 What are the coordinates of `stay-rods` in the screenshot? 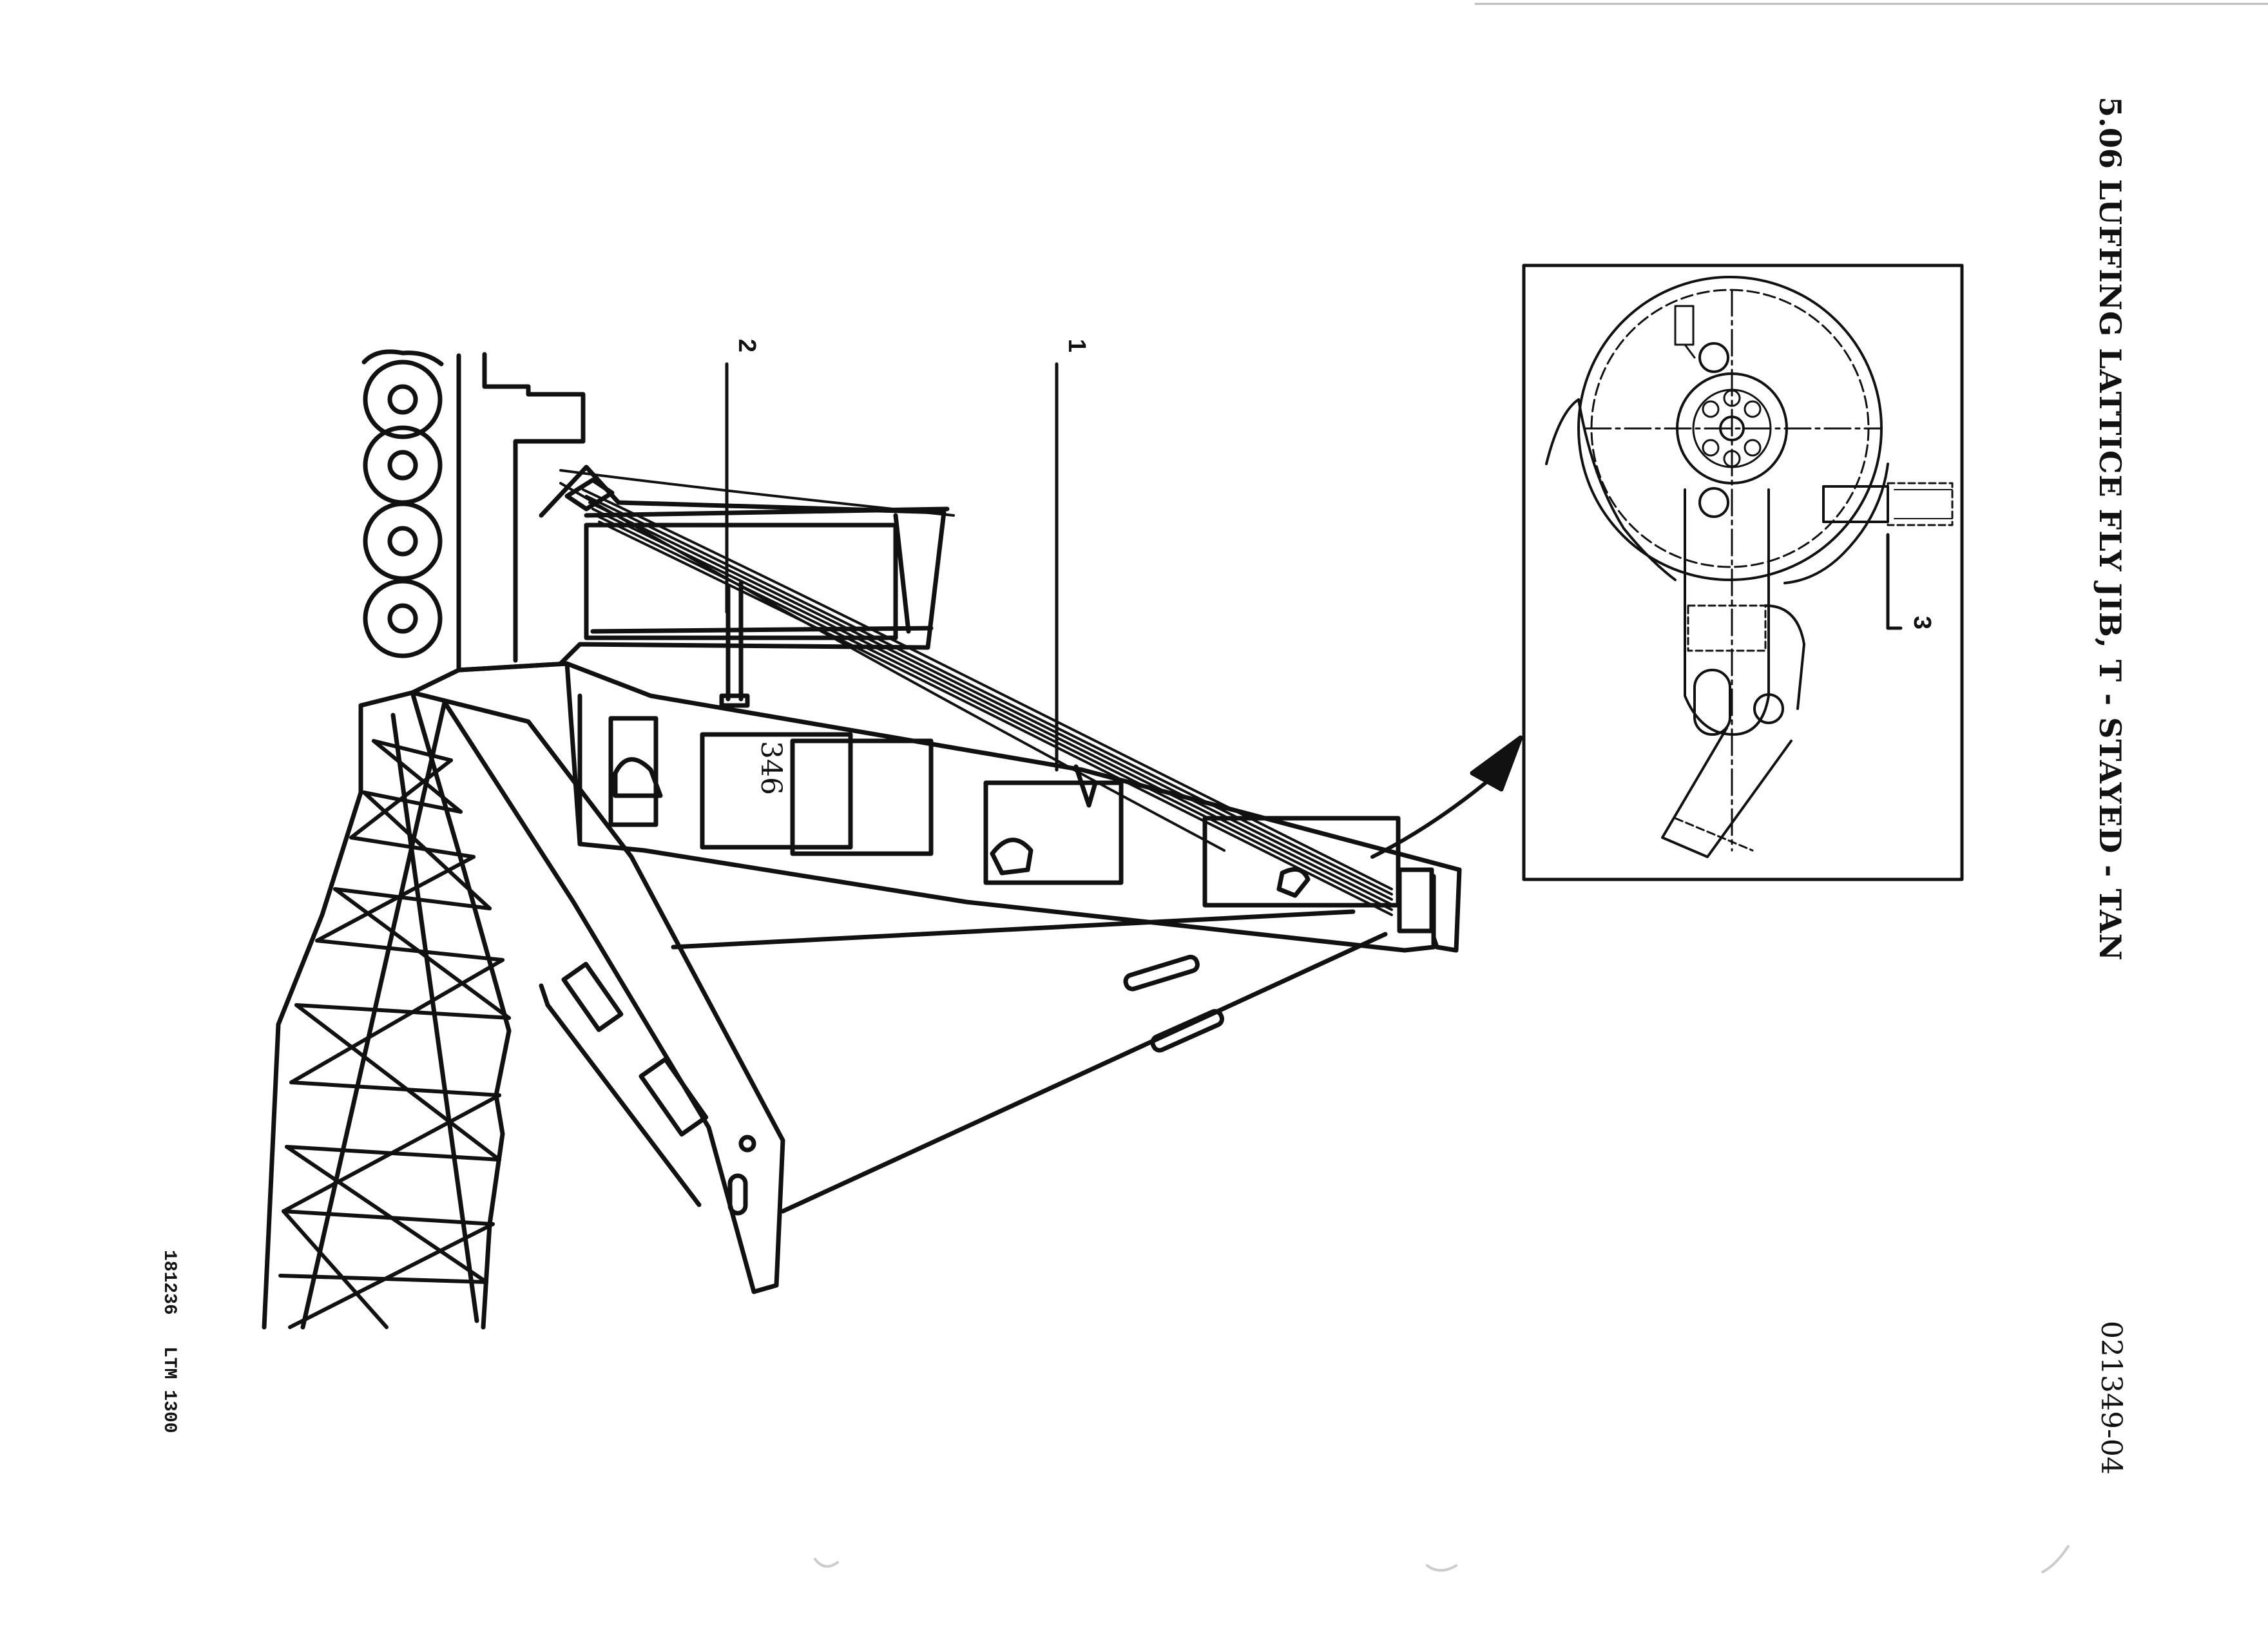 It's located at (1029, 1061).